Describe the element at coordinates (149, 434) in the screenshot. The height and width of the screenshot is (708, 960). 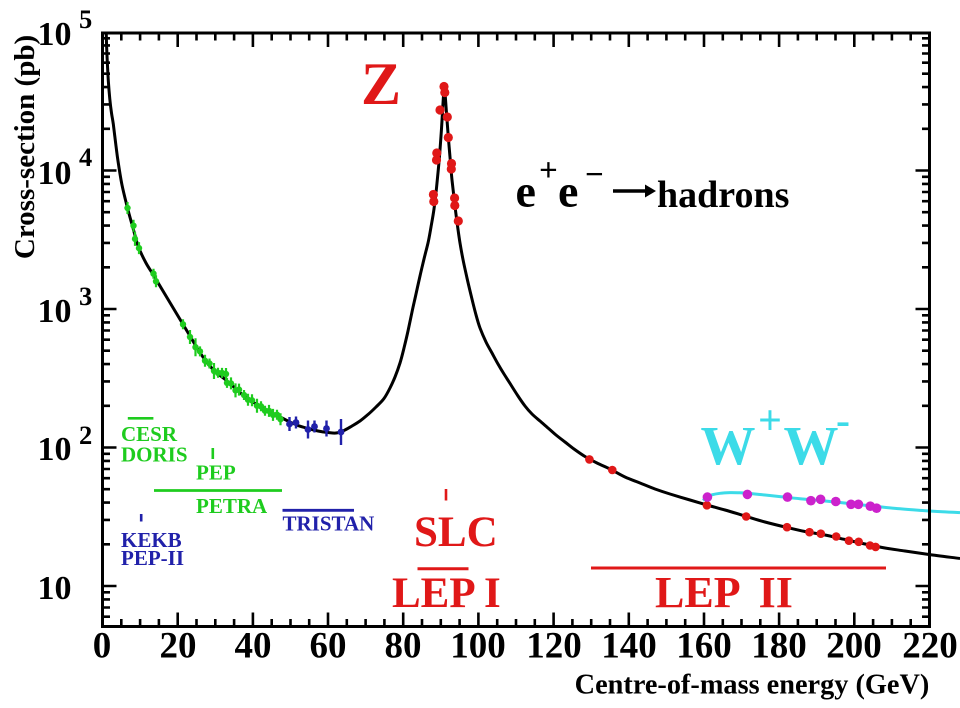
I see `svg-text: CESR` at that location.